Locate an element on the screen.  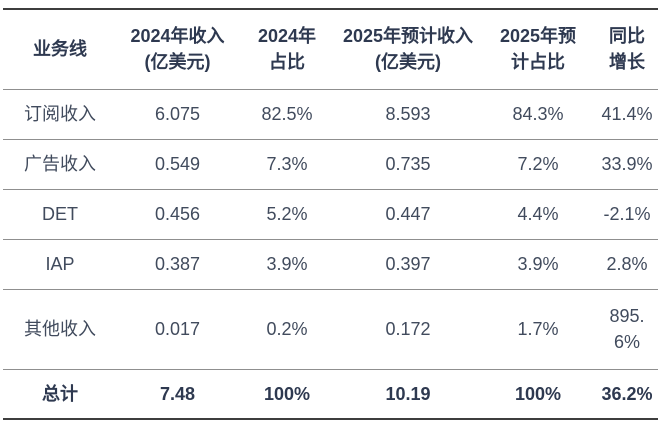
value-cell: 4.4% is located at coordinates (538, 213).